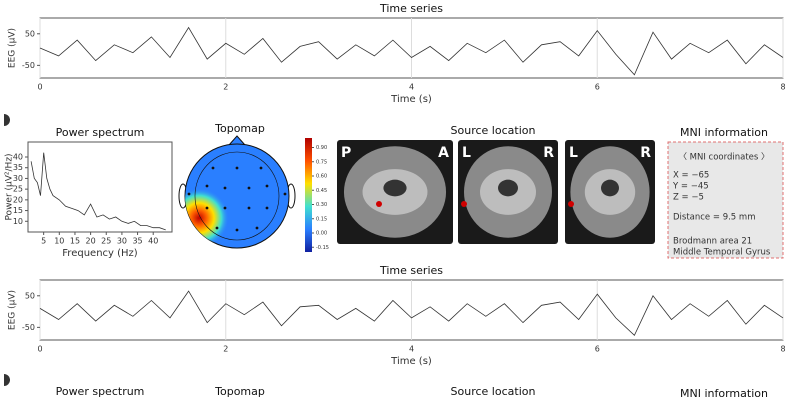 Image resolution: width=800 pixels, height=400 pixels. I want to click on x-tick-label: 15, so click(75, 241).